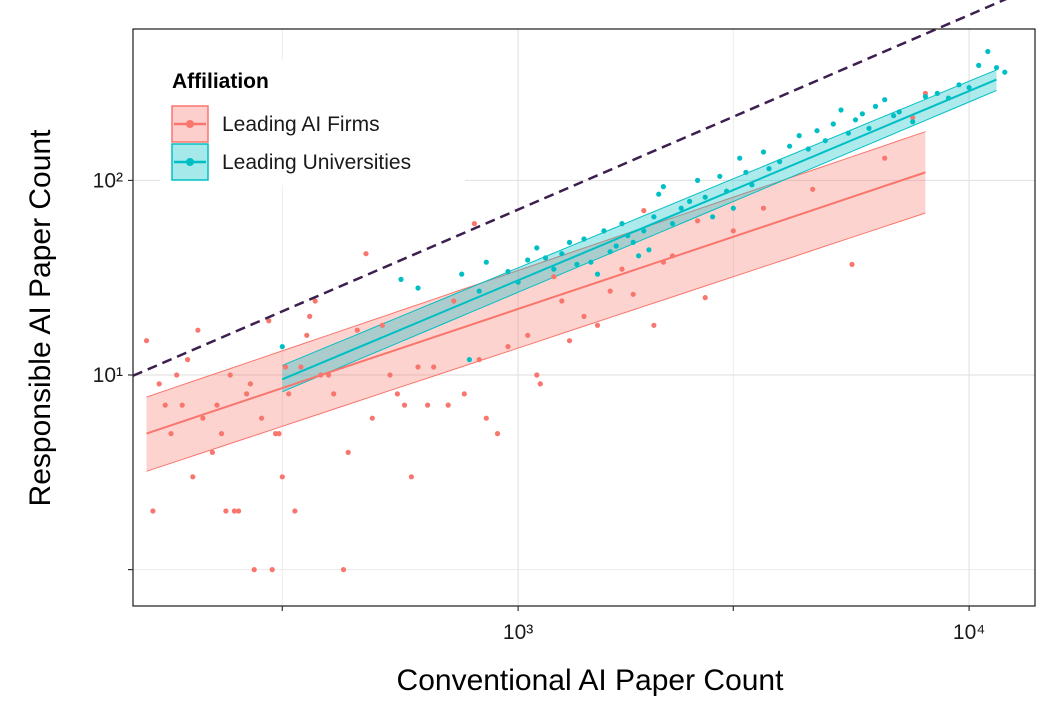 The height and width of the screenshot is (708, 1052). Describe the element at coordinates (40, 318) in the screenshot. I see `y-axis-title: Responsible AI Paper Count` at that location.